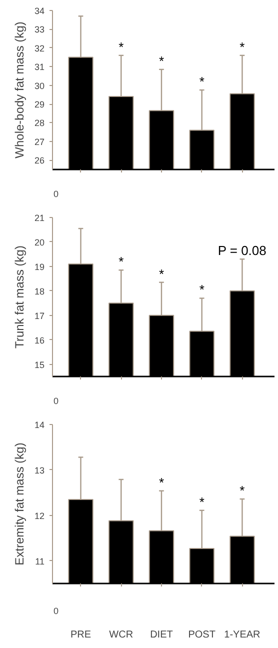 The width and height of the screenshot is (278, 648). Describe the element at coordinates (39, 218) in the screenshot. I see `y-tick-label: 21` at that location.